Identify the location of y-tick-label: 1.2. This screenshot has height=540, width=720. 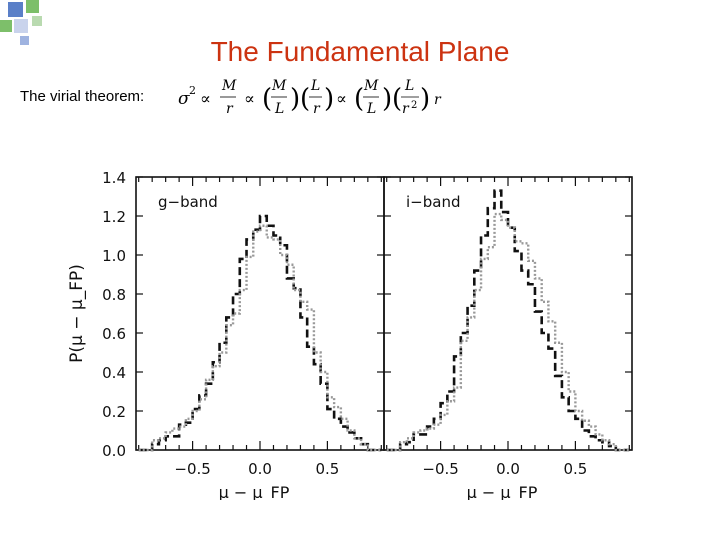
(114, 217).